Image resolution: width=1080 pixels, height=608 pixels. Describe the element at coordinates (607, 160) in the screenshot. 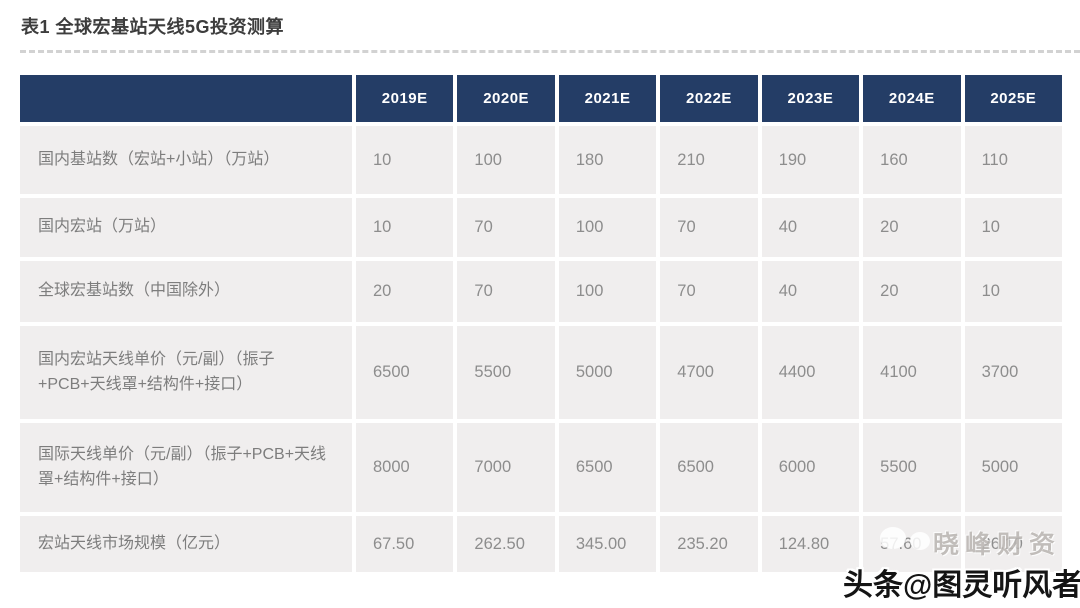

I see `table-cell: 180` at that location.